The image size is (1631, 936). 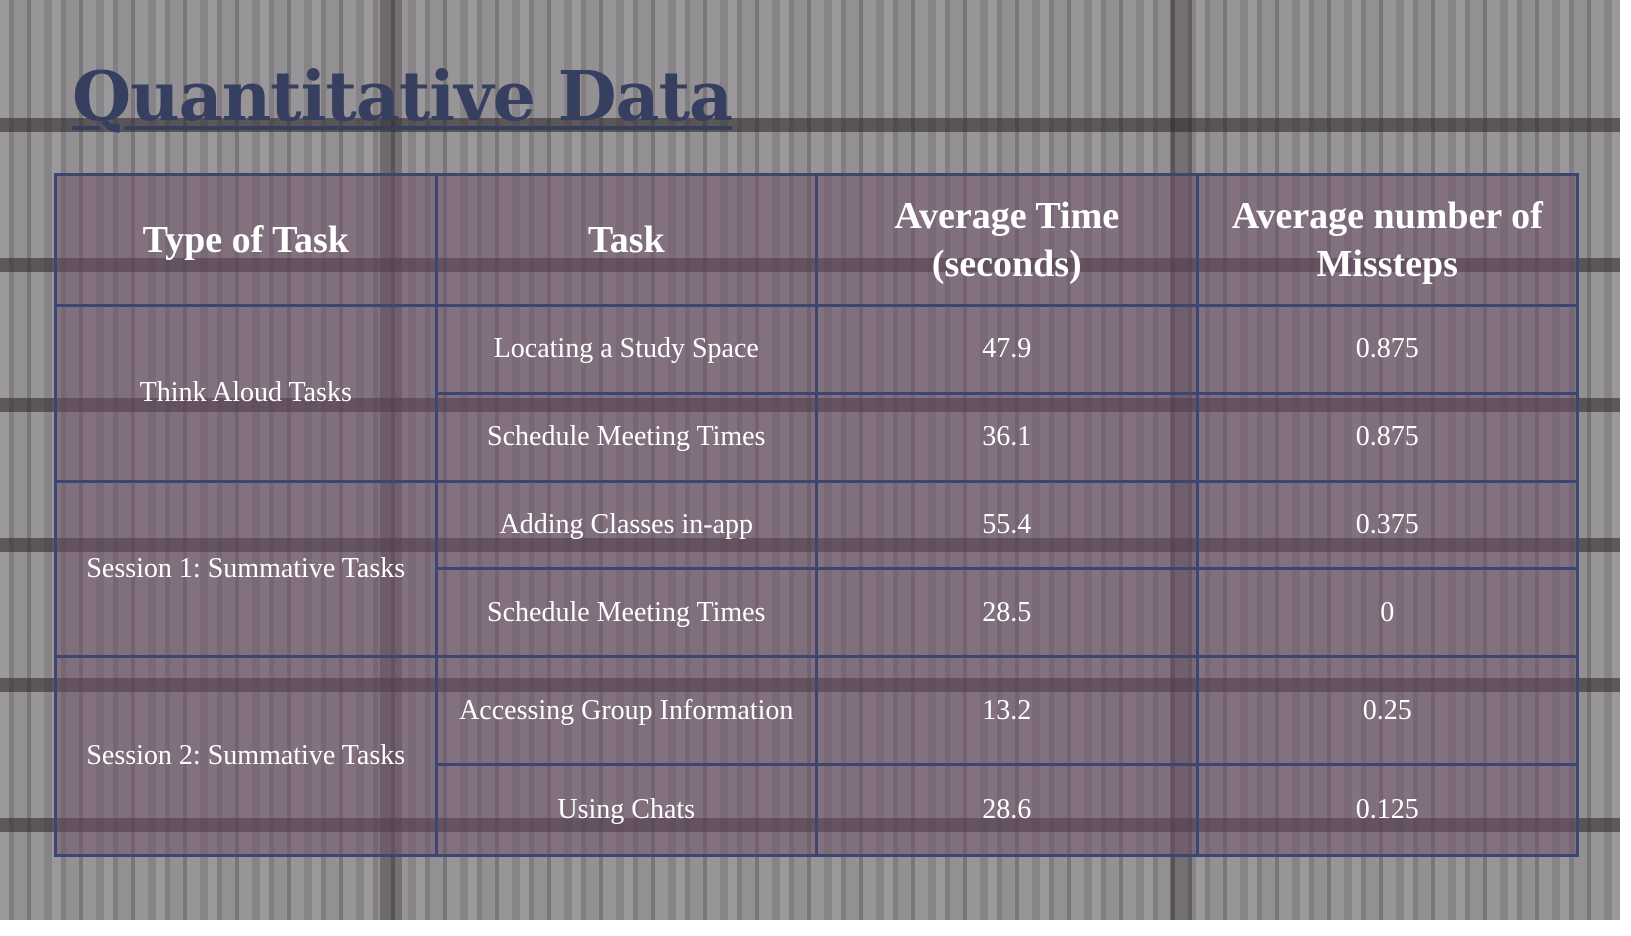 I want to click on avg-time-cell: 28.6, so click(x=1007, y=810).